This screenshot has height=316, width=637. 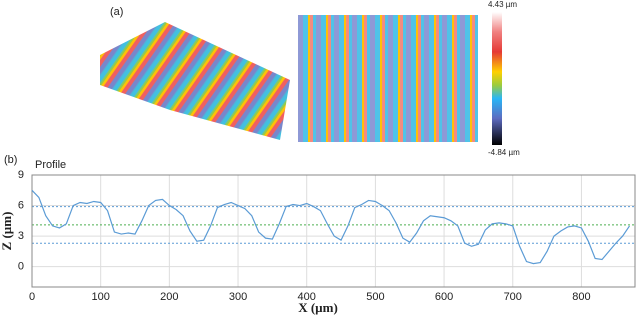 What do you see at coordinates (116, 12) in the screenshot?
I see `panel-label: (a)` at bounding box center [116, 12].